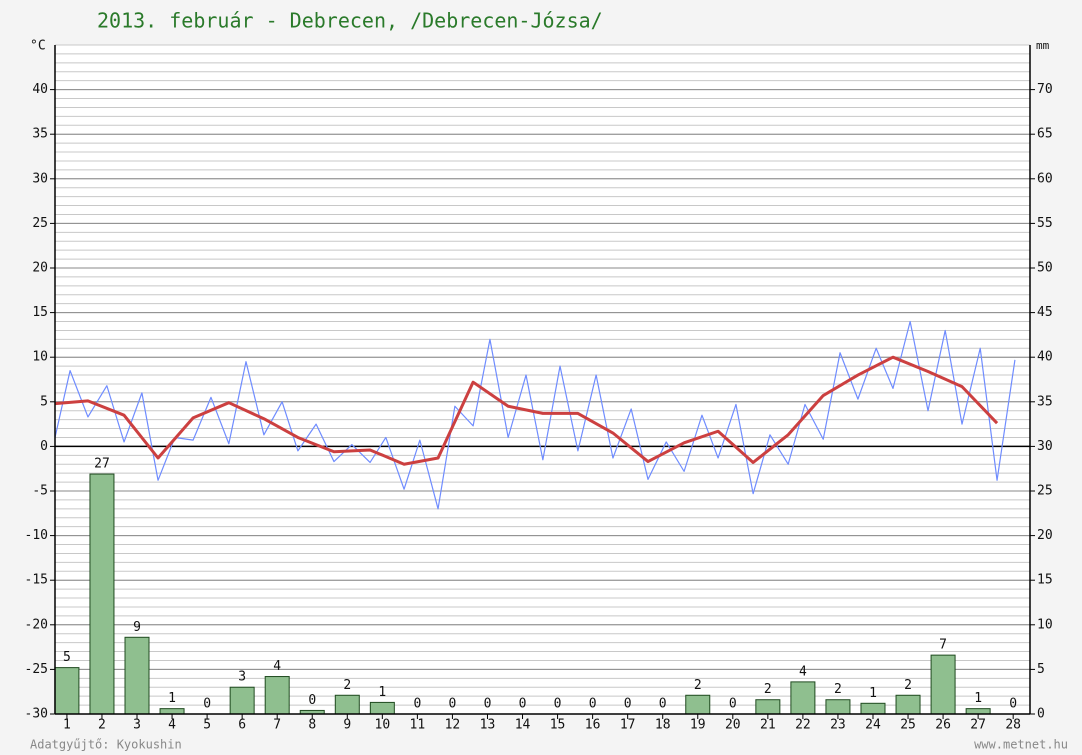 This screenshot has width=1082, height=755. What do you see at coordinates (1045, 357) in the screenshot?
I see `y2-tick-label: 40` at bounding box center [1045, 357].